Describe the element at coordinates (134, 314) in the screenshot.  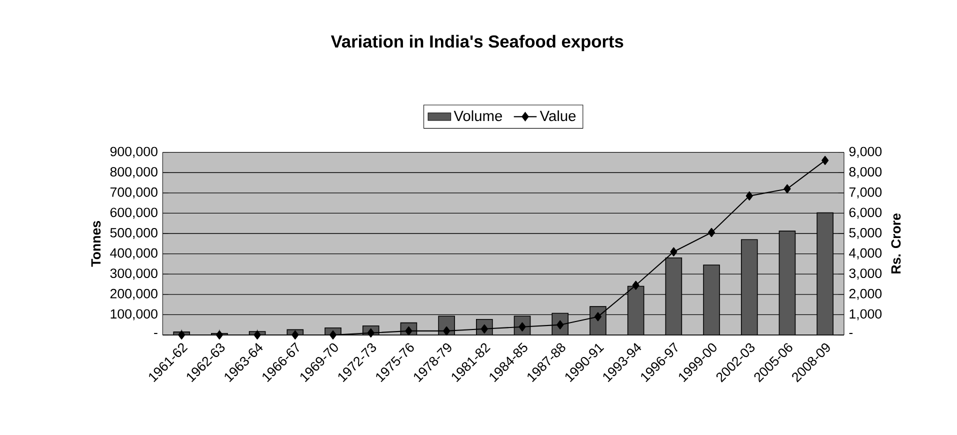
I see `y-tick-label: 100,000` at that location.